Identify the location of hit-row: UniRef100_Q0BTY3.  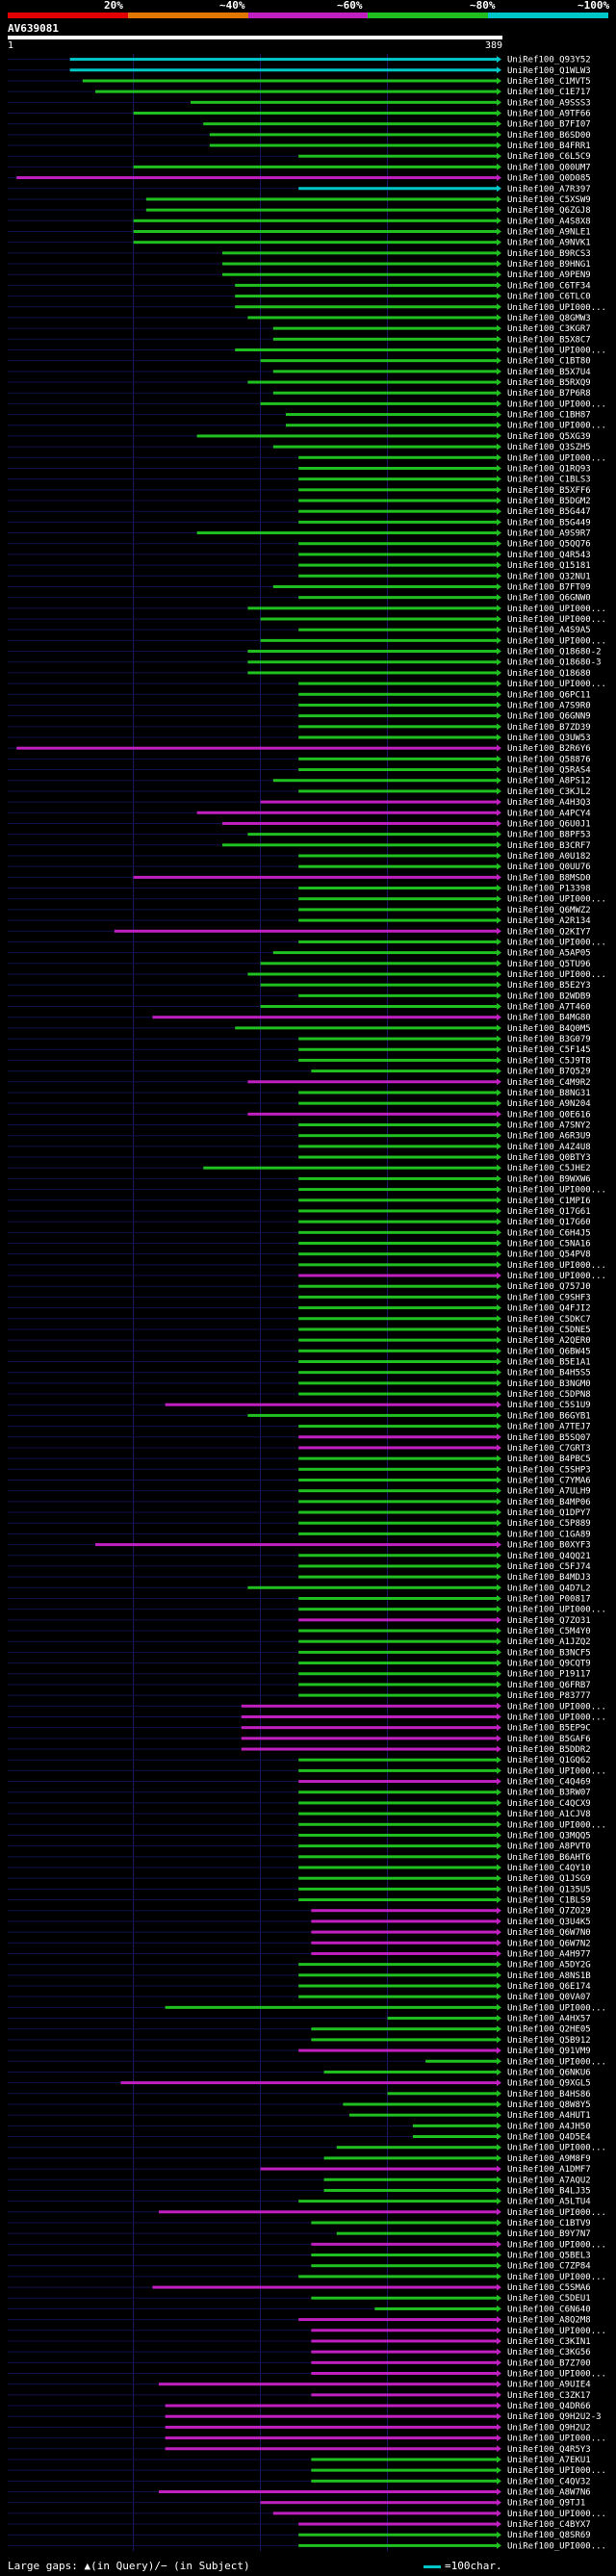
(299, 1158).